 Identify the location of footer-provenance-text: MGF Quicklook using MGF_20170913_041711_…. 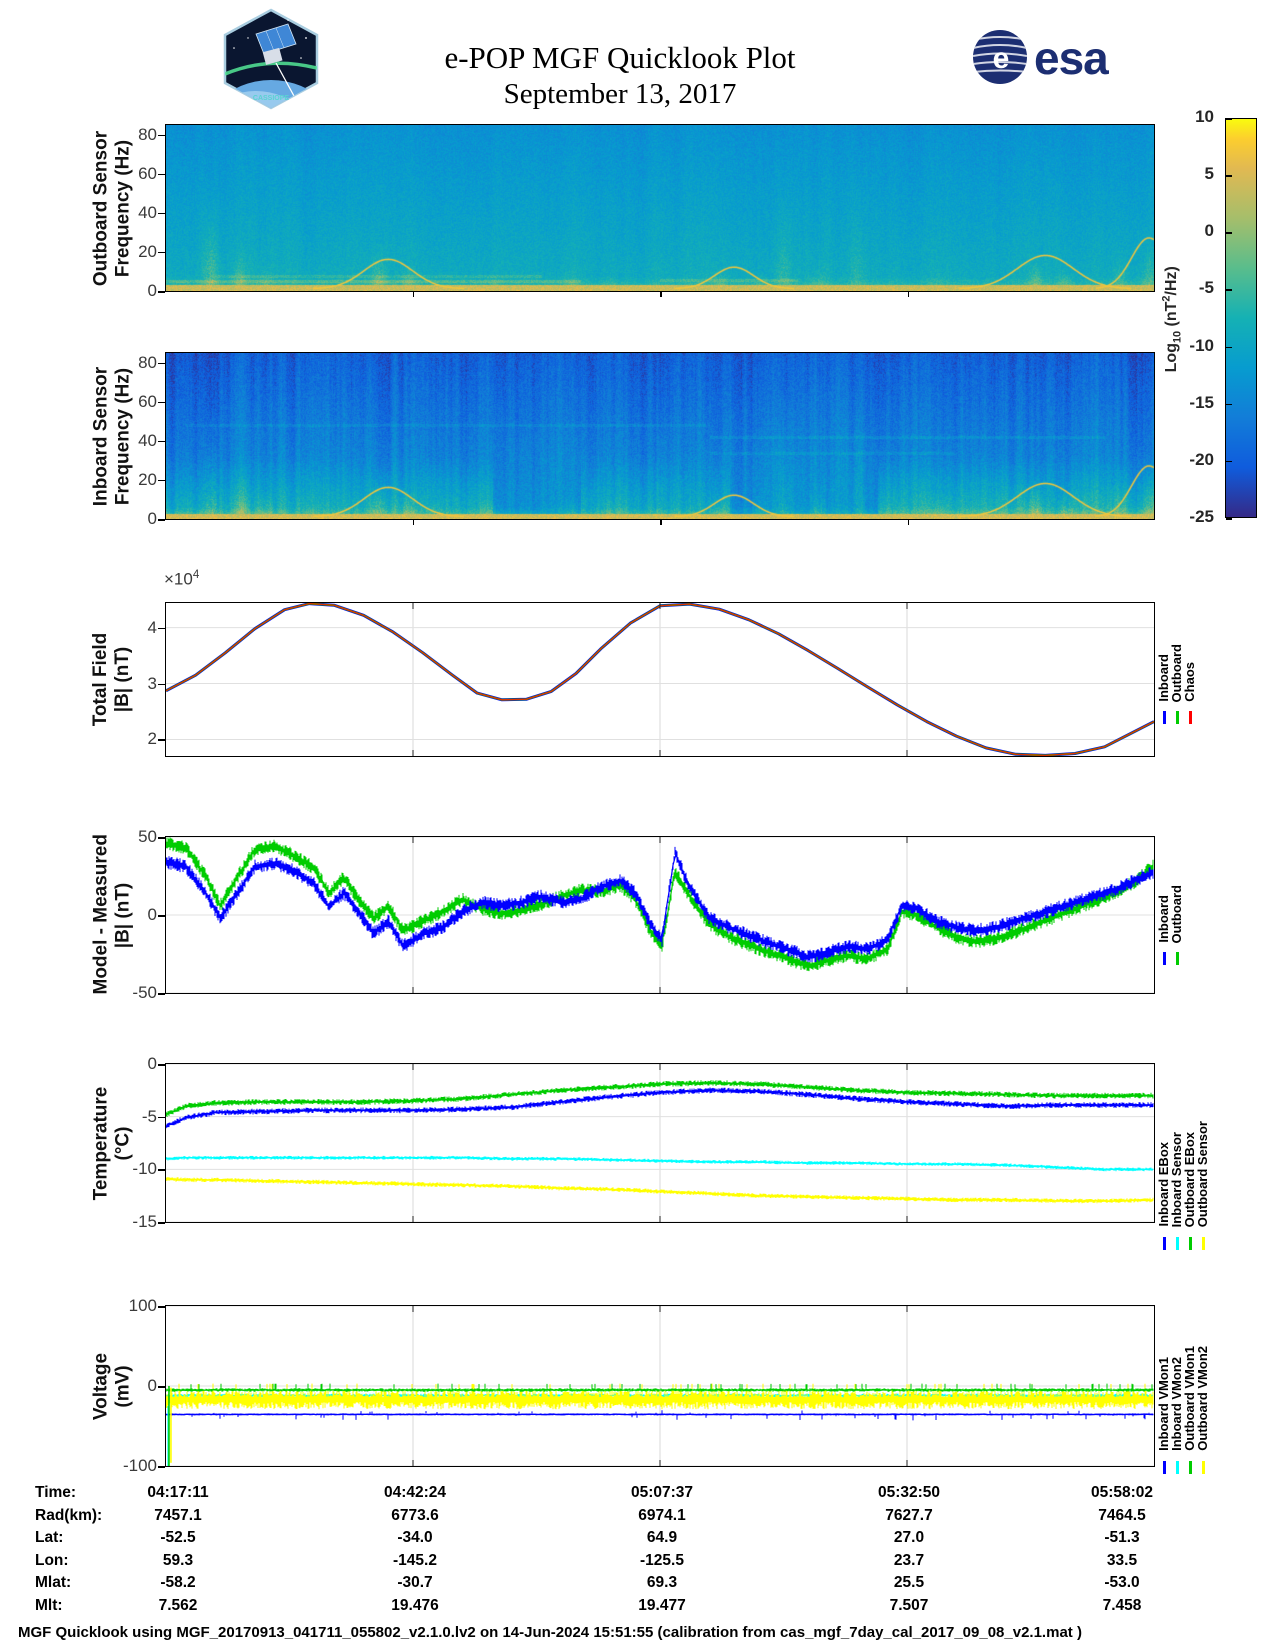
(550, 1632).